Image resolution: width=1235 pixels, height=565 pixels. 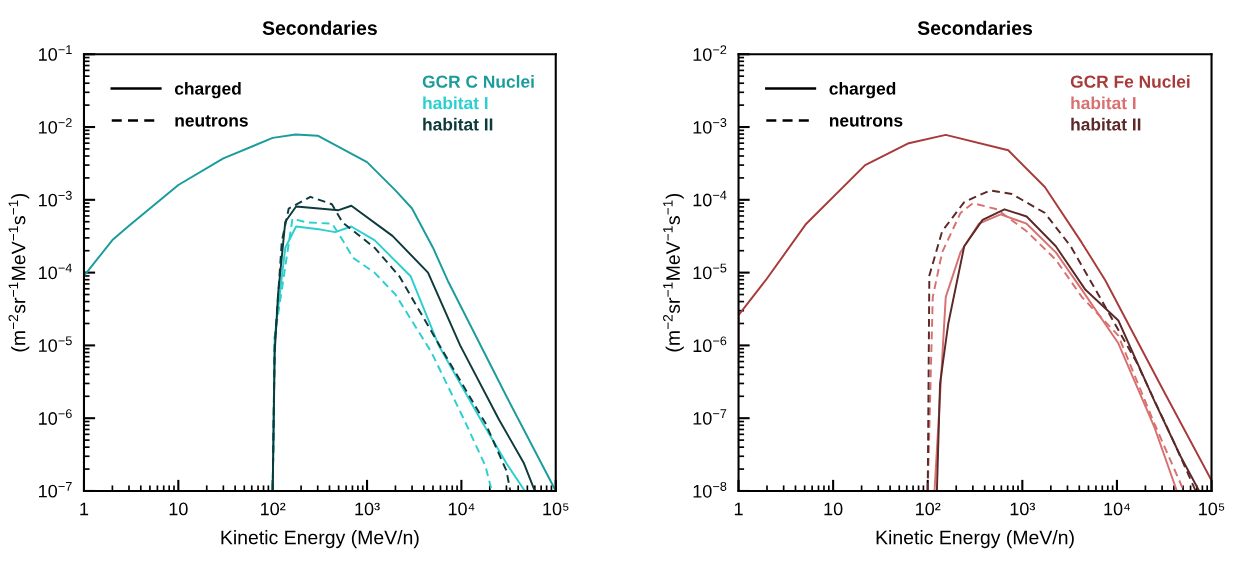 I want to click on y-tick-label: 10$^{−1}$, so click(x=55, y=53).